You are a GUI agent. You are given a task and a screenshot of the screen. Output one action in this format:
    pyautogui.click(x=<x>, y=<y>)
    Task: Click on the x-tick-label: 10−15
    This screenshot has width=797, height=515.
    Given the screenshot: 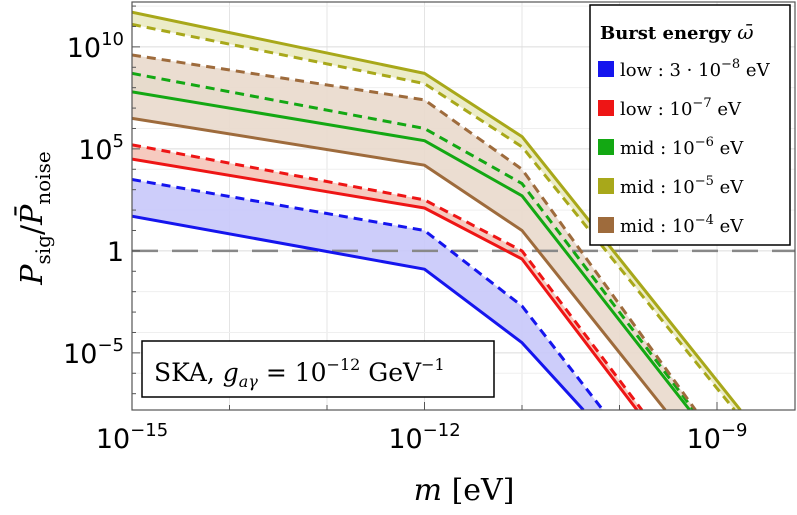 What is the action you would take?
    pyautogui.click(x=132, y=437)
    